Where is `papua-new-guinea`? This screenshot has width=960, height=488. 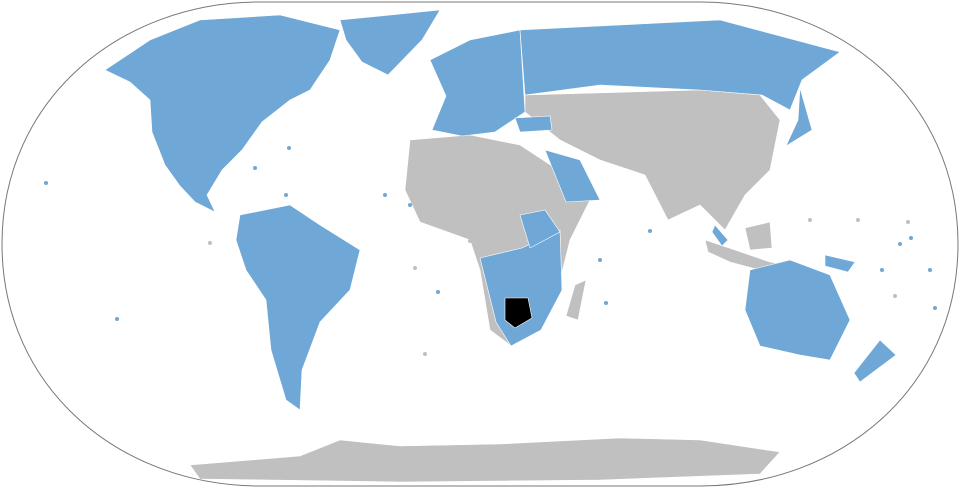
papua-new-guinea is located at coordinates (840, 263).